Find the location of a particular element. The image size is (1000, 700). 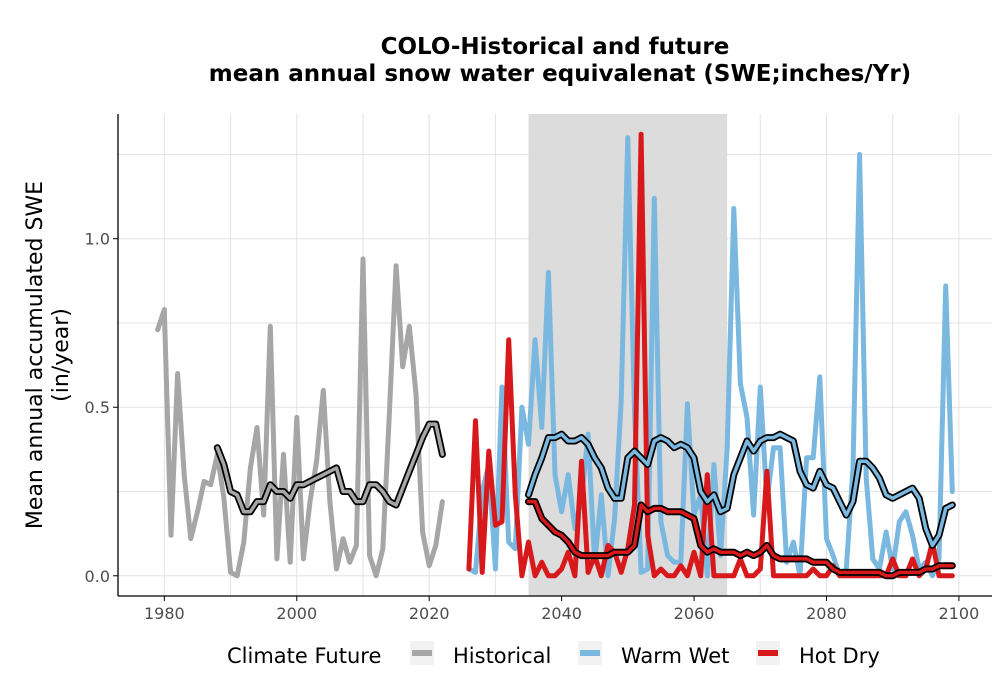

y-axis-ticks: 0.0 0.5 1.0 is located at coordinates (101, 408).